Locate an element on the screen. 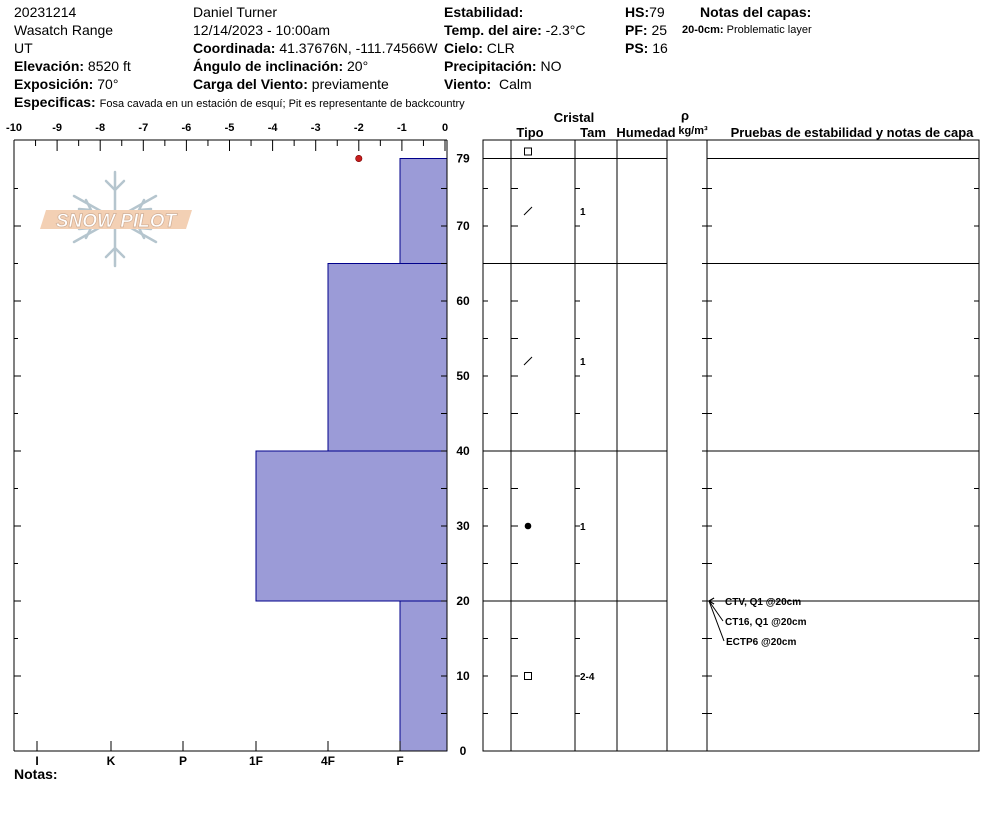  specifics-label: Especificas: is located at coordinates (55, 102).